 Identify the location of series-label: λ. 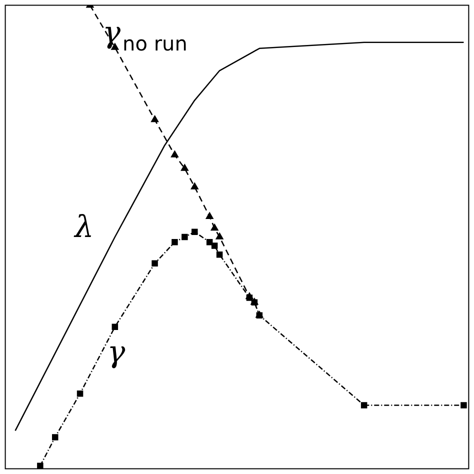
(84, 227).